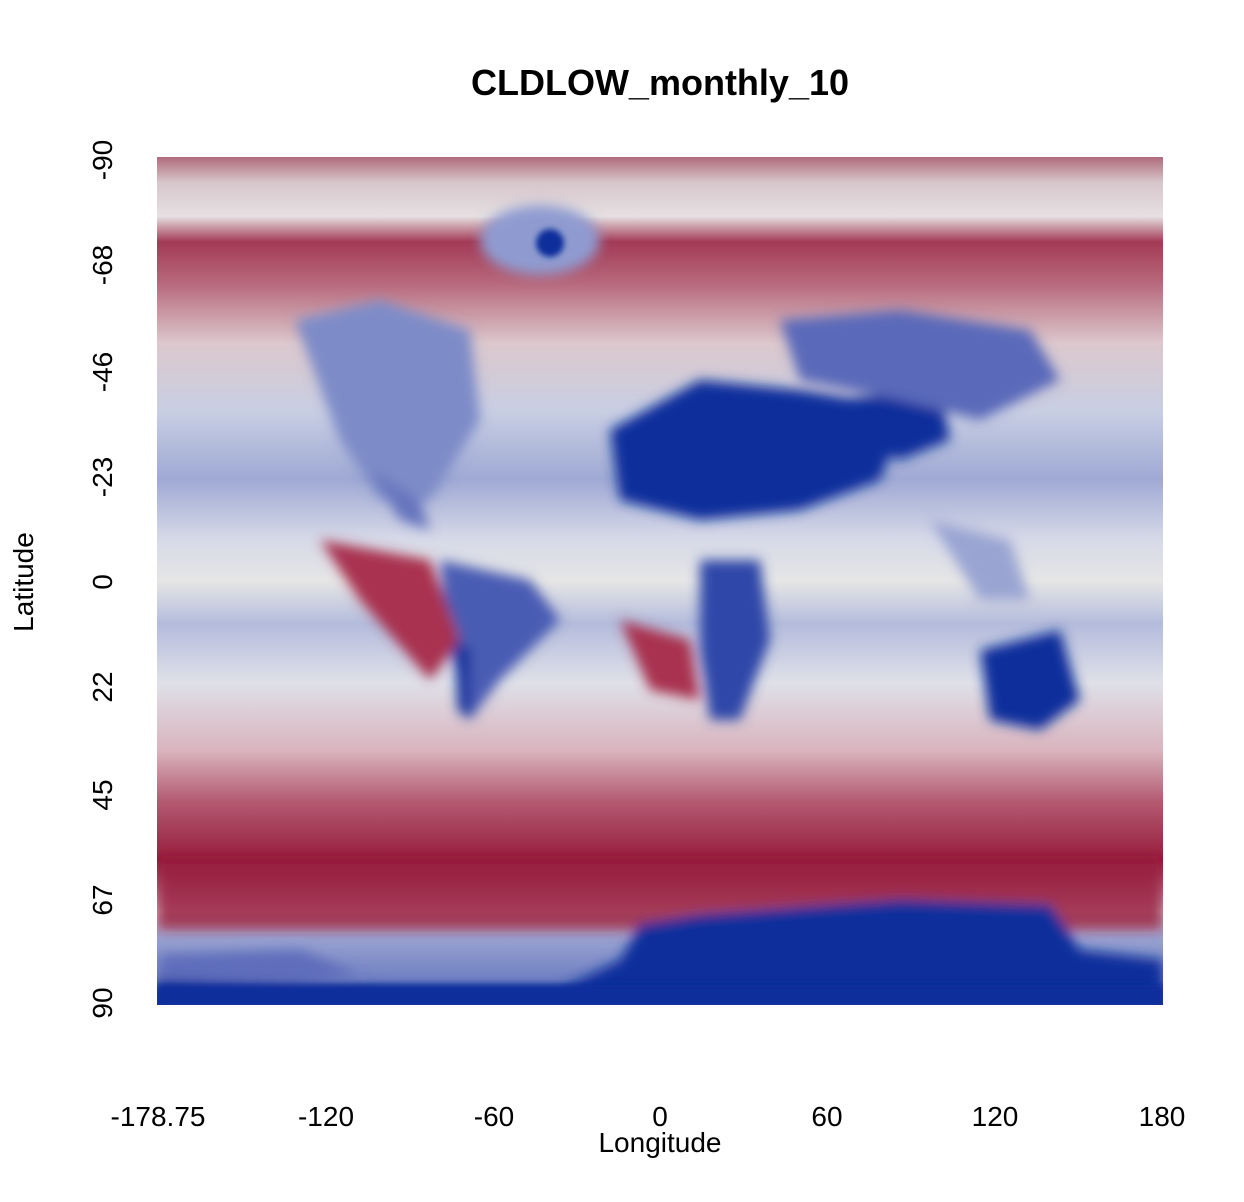 The image size is (1244, 1202). I want to click on y-tick-label: 45, so click(102, 794).